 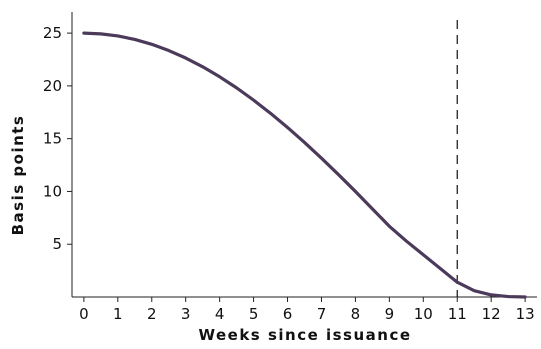 I want to click on x-axis-ticks: 0 1 2 3 4 5 6 7 8 9 10 11 12 13, so click(x=307, y=310).